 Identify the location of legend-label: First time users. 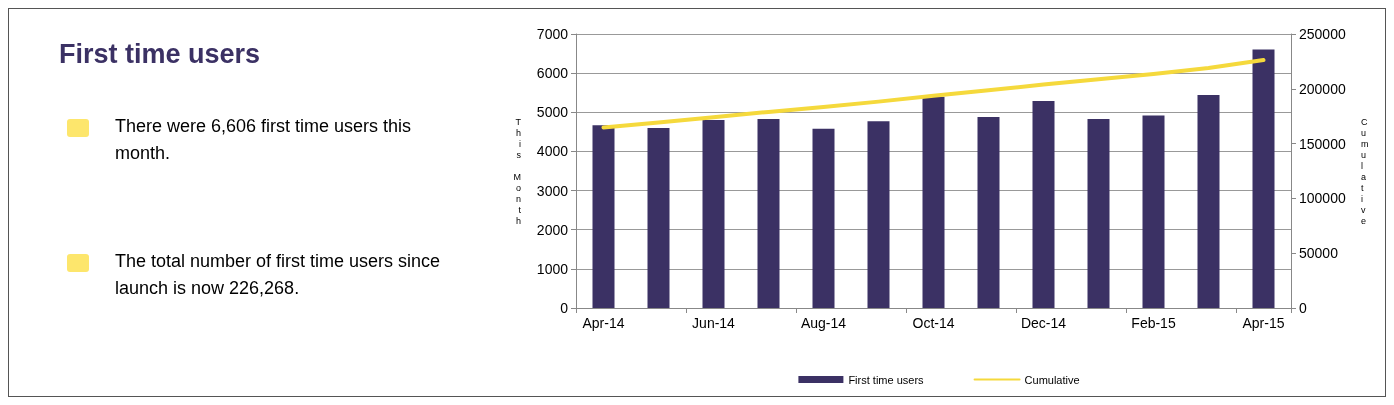
(886, 379).